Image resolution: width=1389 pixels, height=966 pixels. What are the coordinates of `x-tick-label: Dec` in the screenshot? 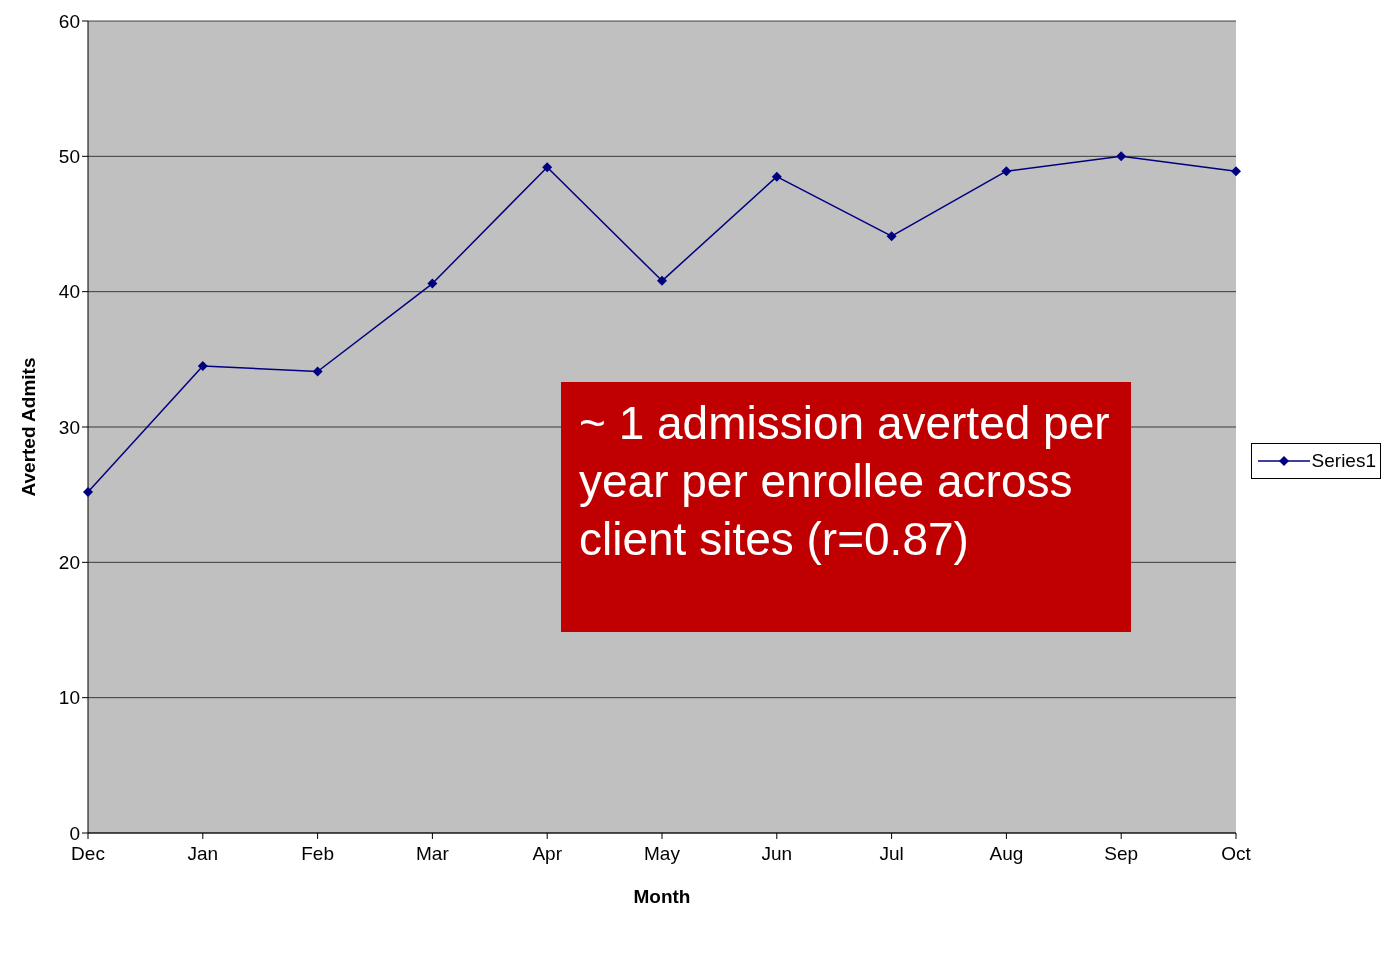 It's located at (88, 854).